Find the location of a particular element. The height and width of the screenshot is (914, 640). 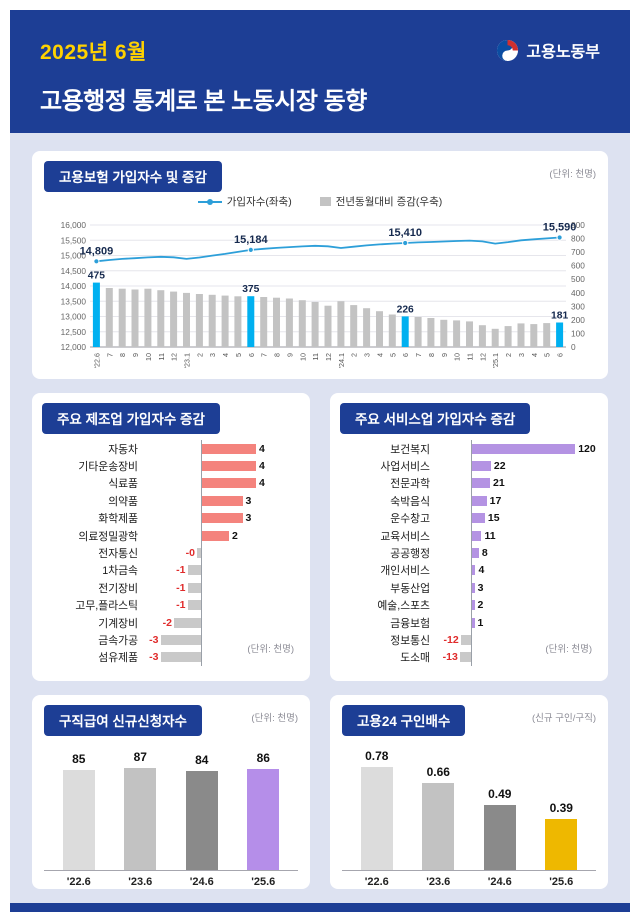

category-label: 사업서비스 is located at coordinates (405, 467).